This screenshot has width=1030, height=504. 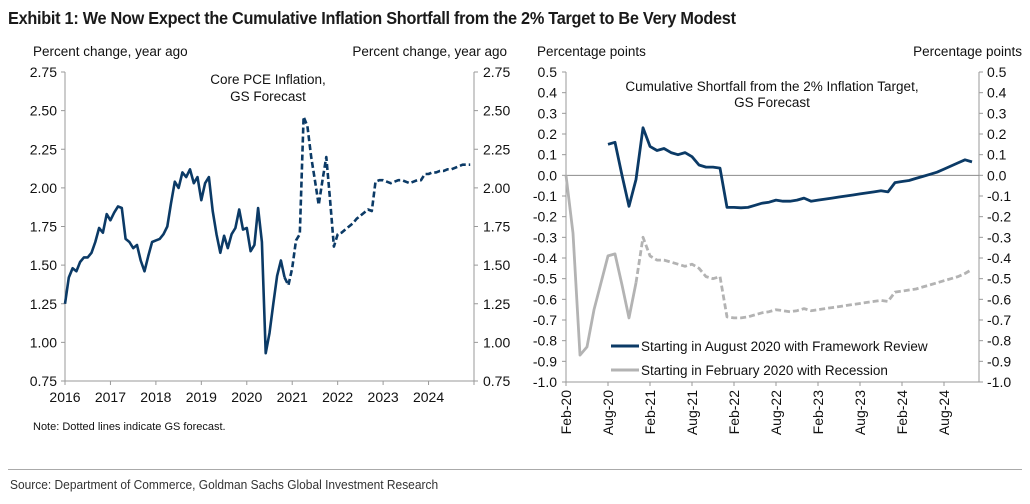 I want to click on y-tick-label-left: 0.5, so click(x=548, y=72).